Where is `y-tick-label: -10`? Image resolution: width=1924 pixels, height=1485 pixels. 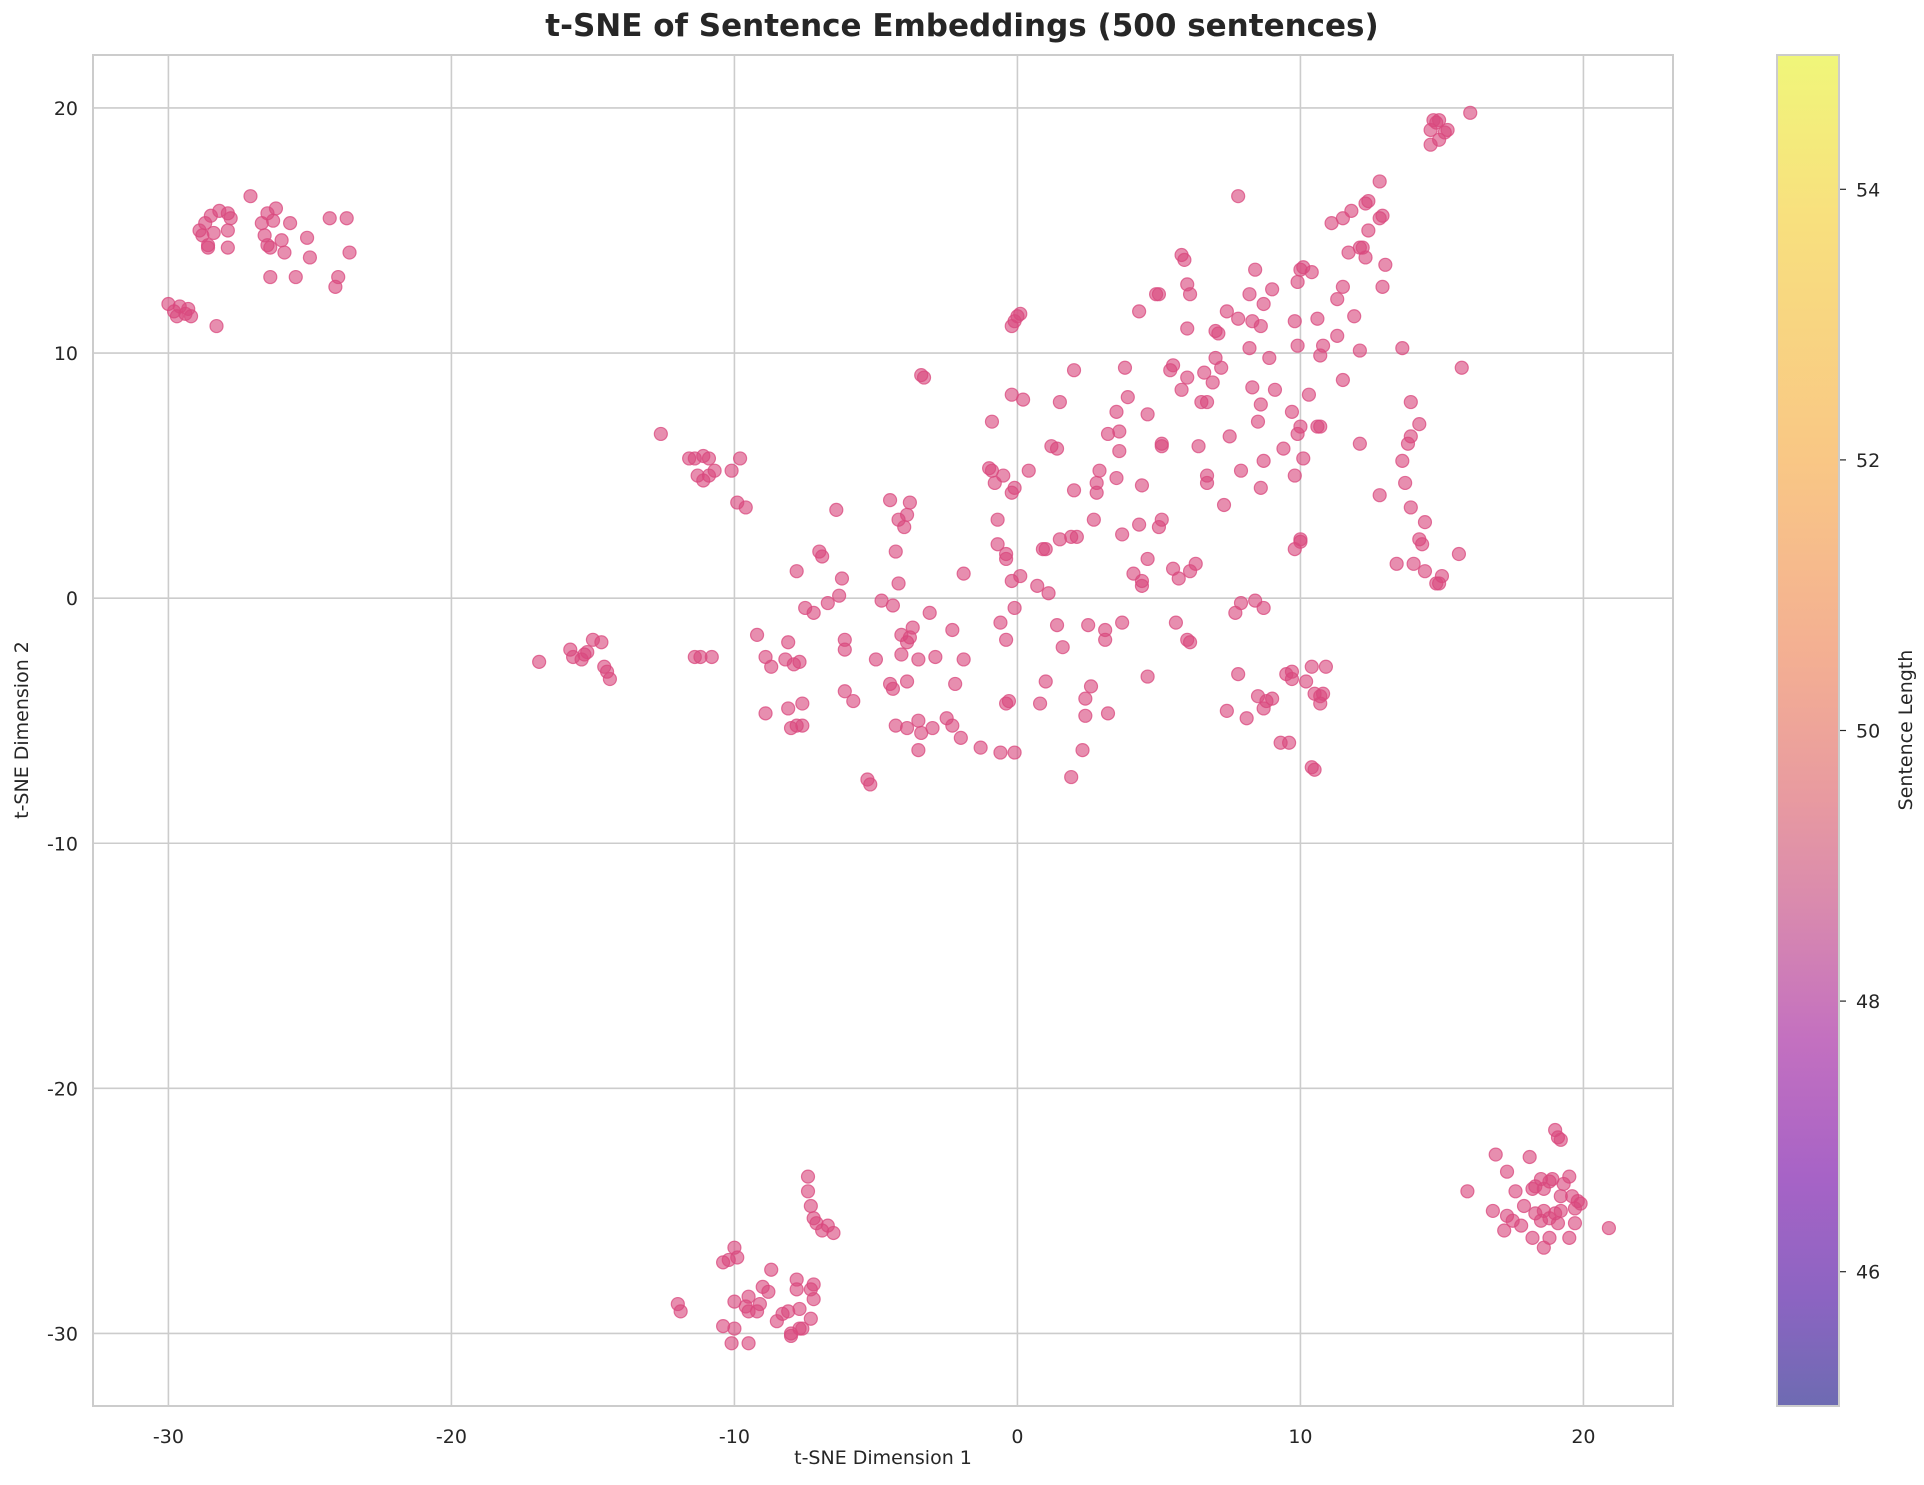
y-tick-label: -10 is located at coordinates (62, 844).